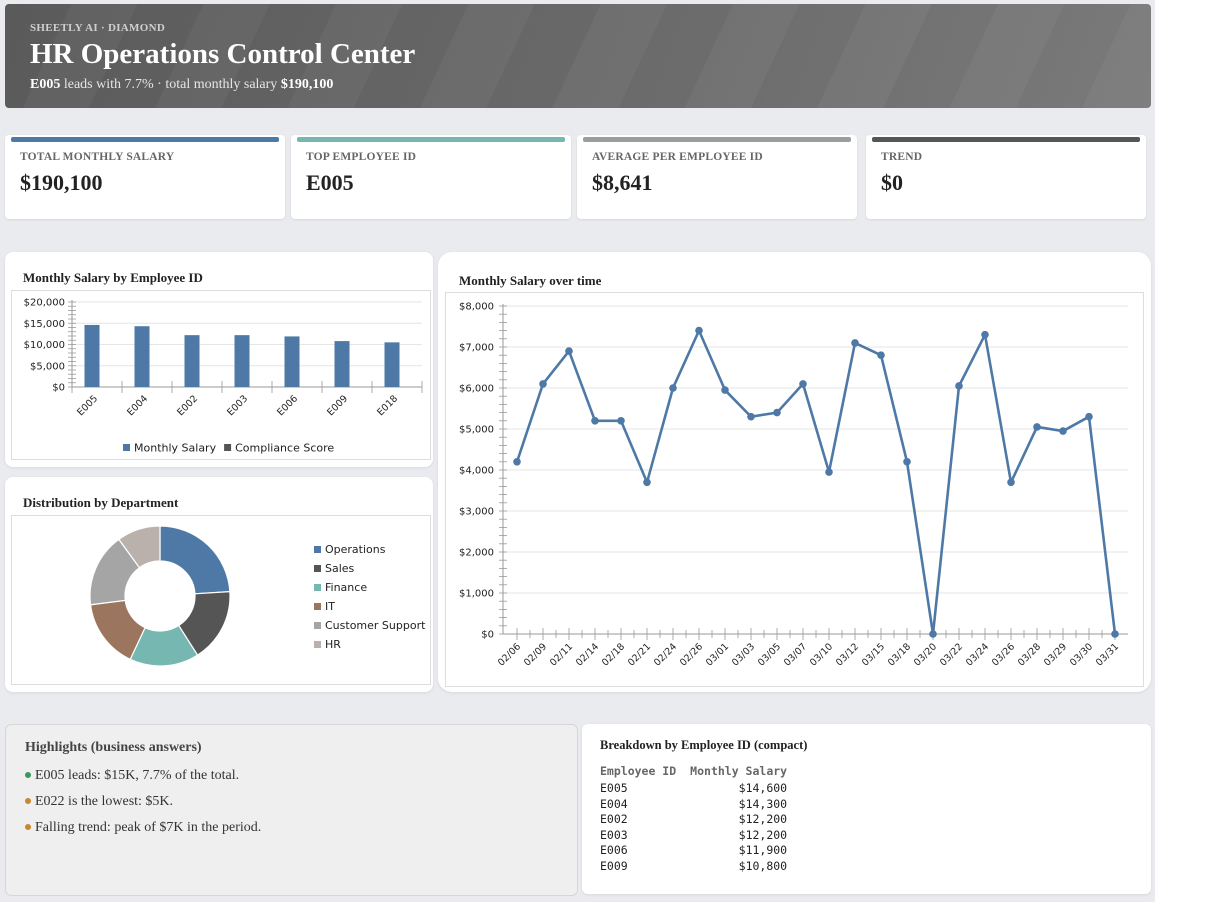  I want to click on bar-E009, so click(342, 364).